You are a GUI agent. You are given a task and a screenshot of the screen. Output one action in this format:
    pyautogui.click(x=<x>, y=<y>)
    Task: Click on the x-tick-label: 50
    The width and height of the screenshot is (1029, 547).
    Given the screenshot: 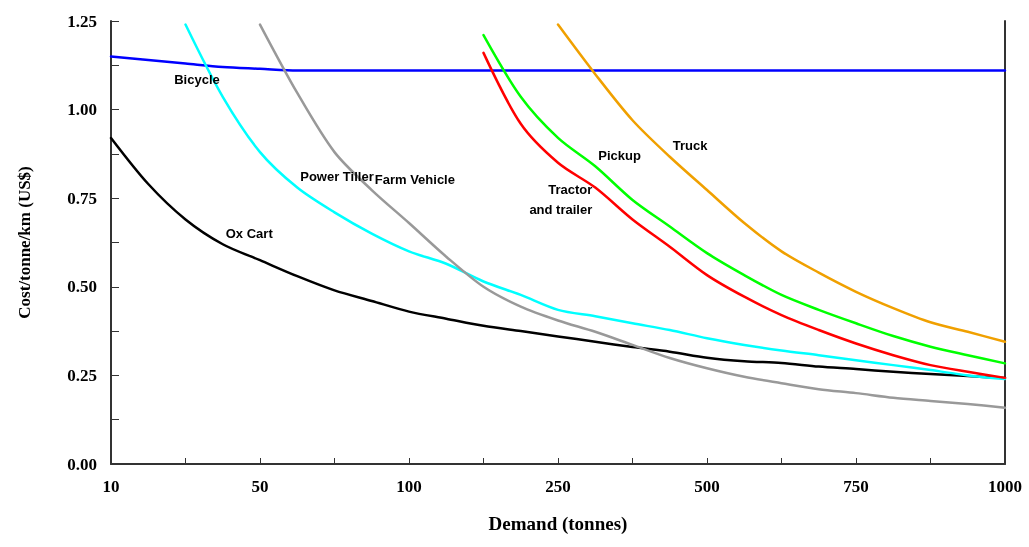 What is the action you would take?
    pyautogui.click(x=260, y=486)
    